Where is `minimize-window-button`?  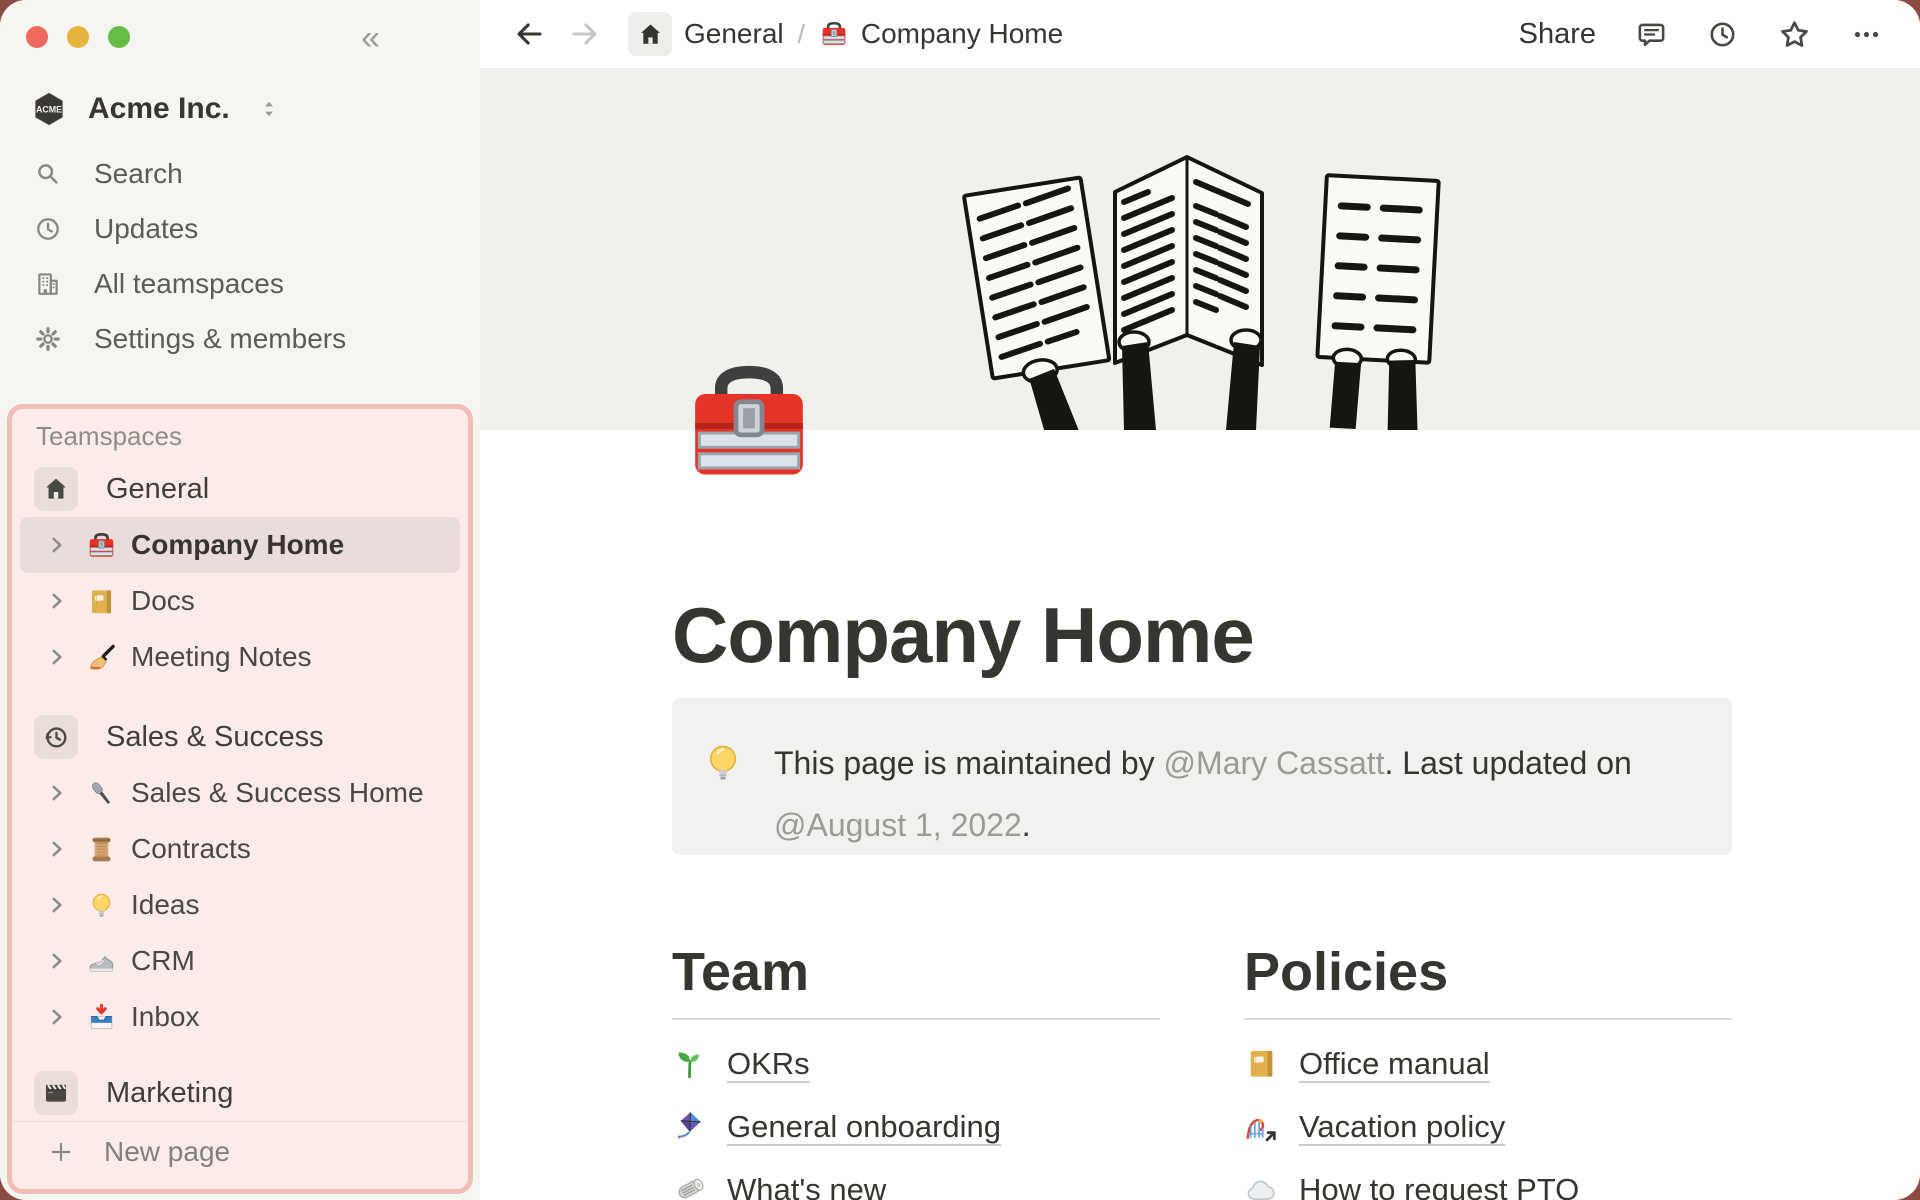 minimize-window-button is located at coordinates (78, 37).